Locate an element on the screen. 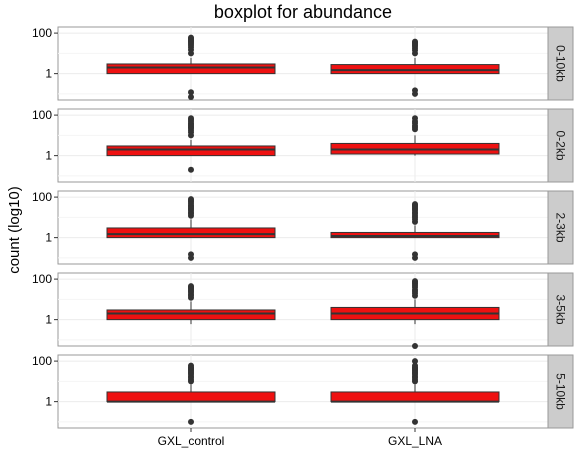 The image size is (583, 457). facet-strip-label: 0-2kb is located at coordinates (561, 145).